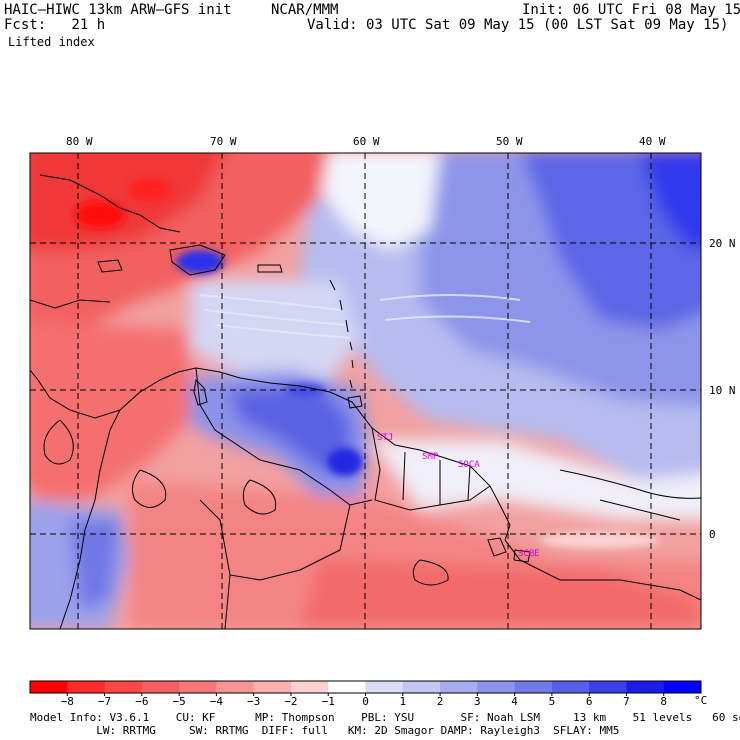 This screenshot has height=740, width=740. Describe the element at coordinates (514, 701) in the screenshot. I see `colorbar-label: 4` at that location.